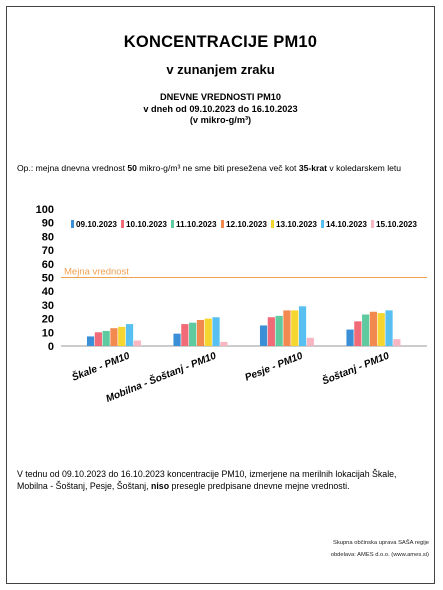  What do you see at coordinates (51, 347) in the screenshot?
I see `y-tick-label: 0` at bounding box center [51, 347].